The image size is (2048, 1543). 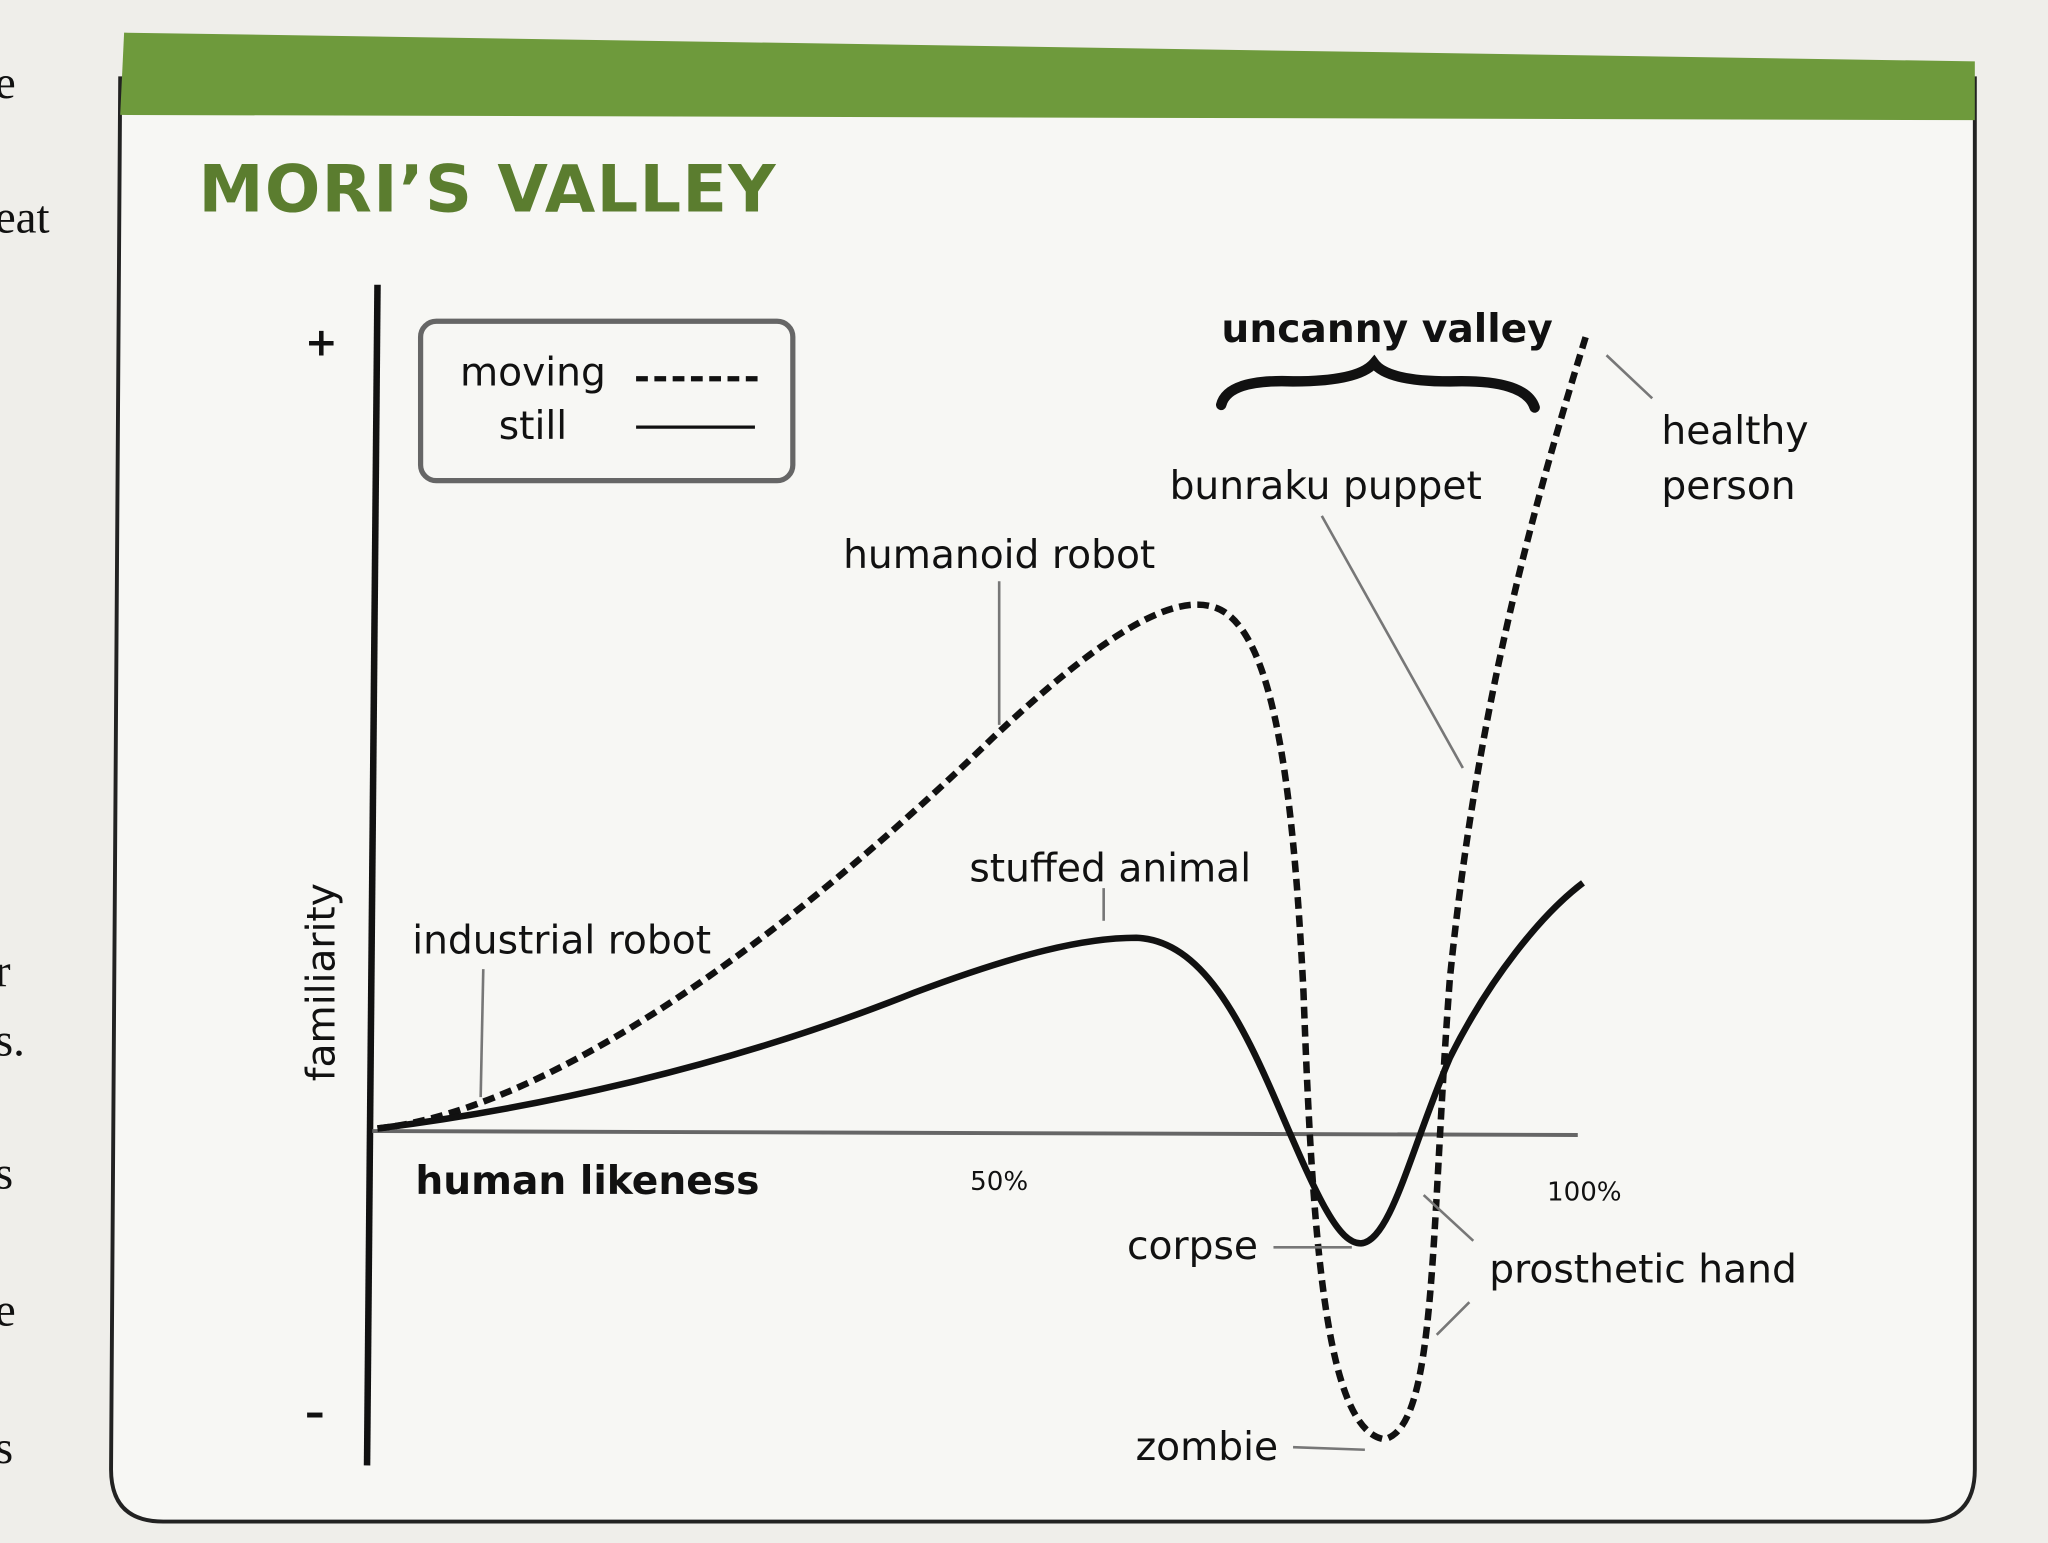 I want to click on y-minus: –, so click(x=315, y=1413).